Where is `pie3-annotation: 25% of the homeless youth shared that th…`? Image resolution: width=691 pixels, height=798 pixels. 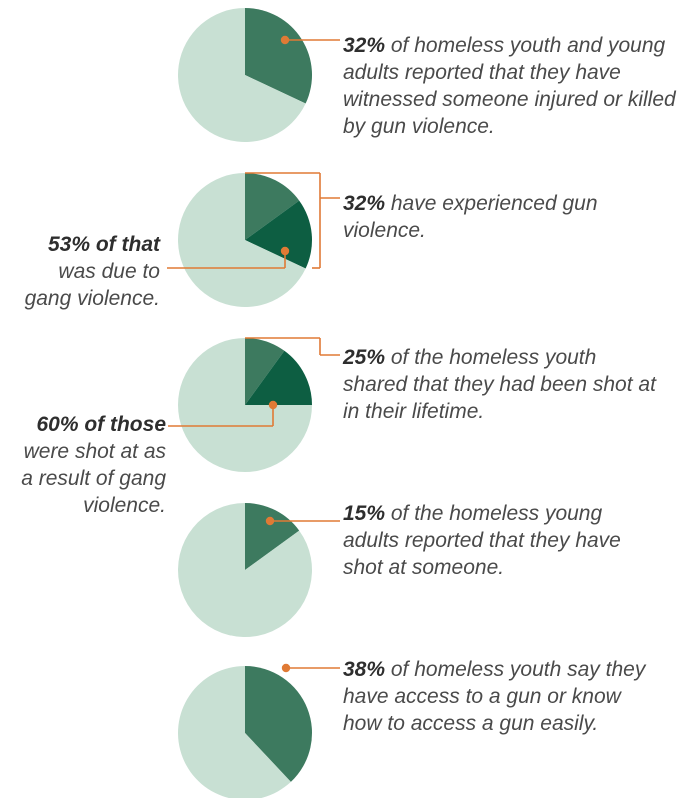 pie3-annotation: 25% of the homeless youth shared that th… is located at coordinates (499, 384).